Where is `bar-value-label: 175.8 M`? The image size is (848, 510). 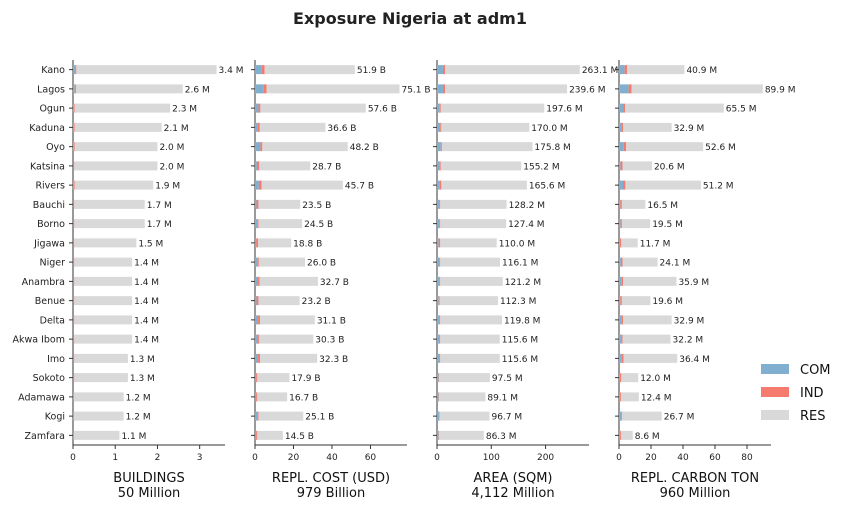
bar-value-label: 175.8 M is located at coordinates (552, 148).